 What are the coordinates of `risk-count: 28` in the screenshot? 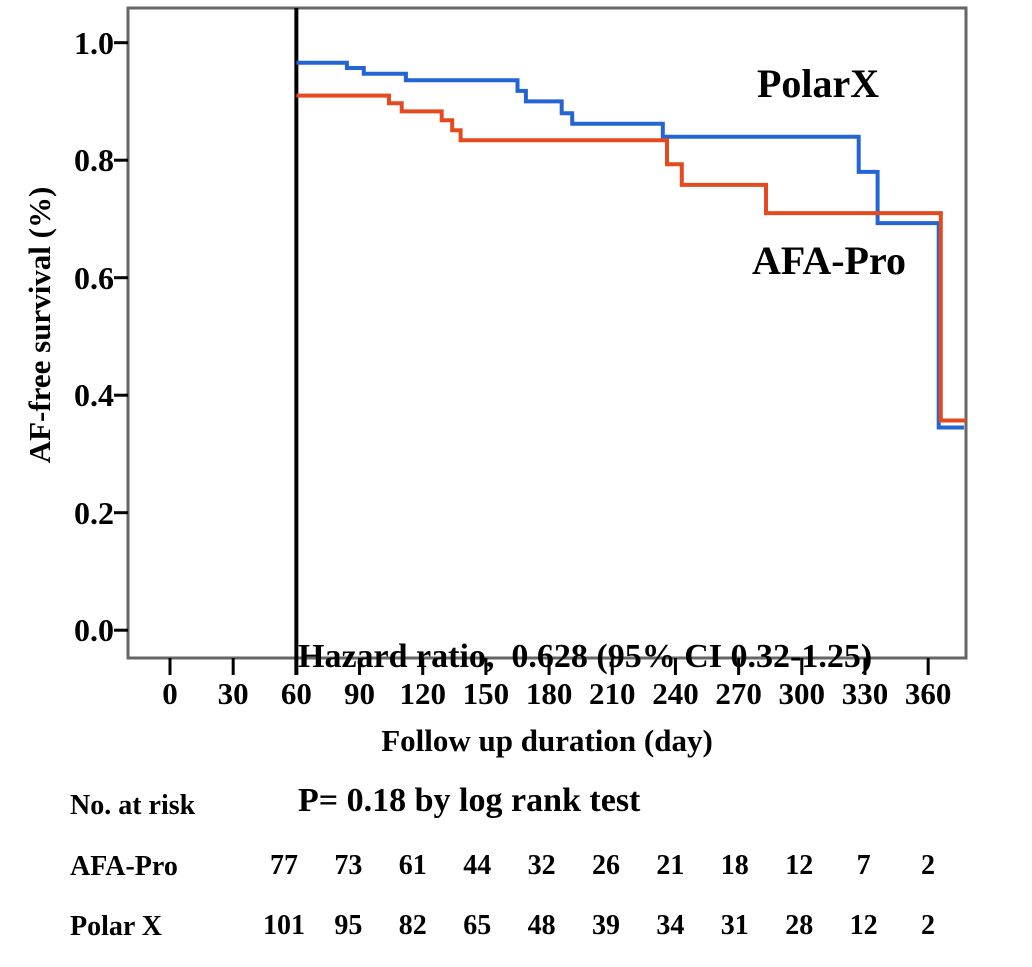 It's located at (799, 925).